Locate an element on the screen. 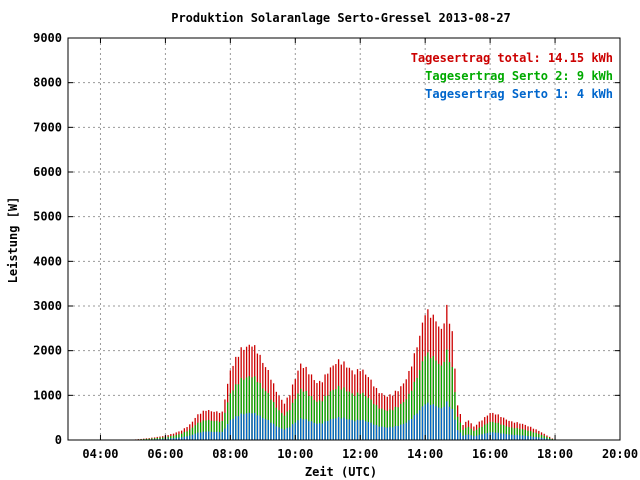 The width and height of the screenshot is (640, 480). y-tick-label: 2000 is located at coordinates (47, 351).